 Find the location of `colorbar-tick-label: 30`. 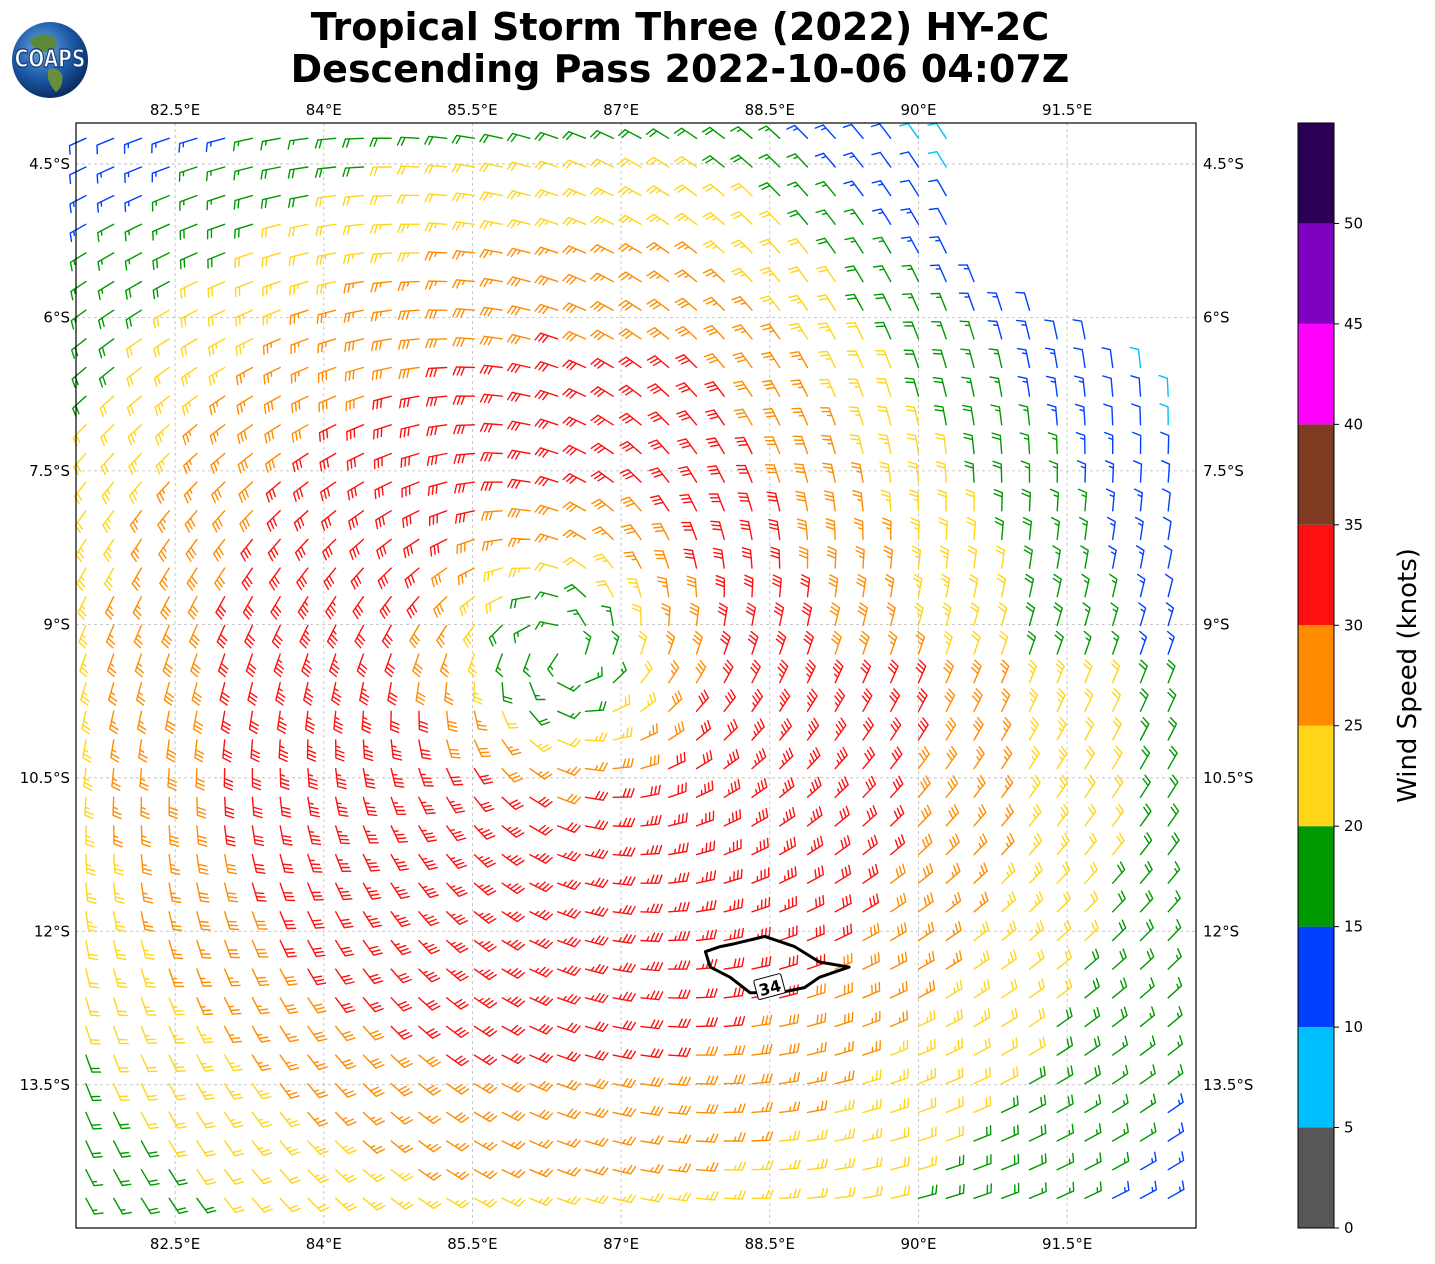

colorbar-tick-label: 30 is located at coordinates (1353, 625).